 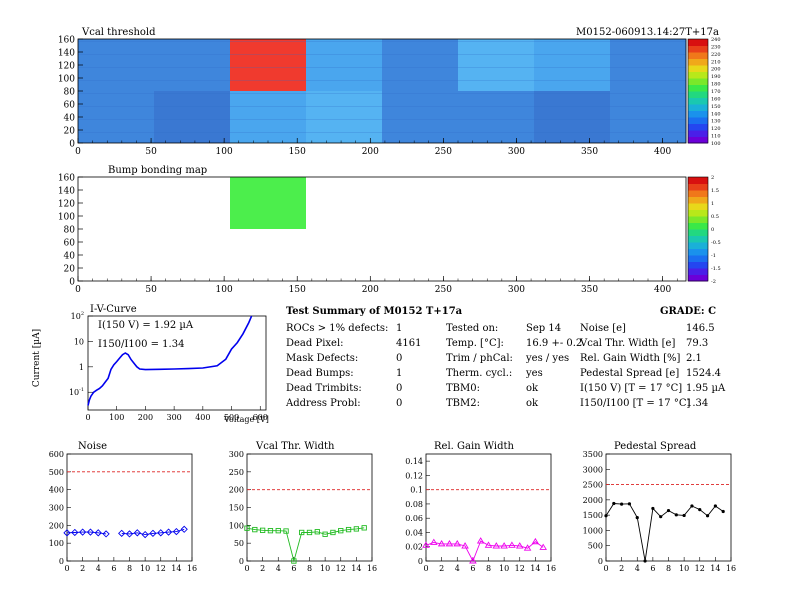 I want to click on vcal-width-panel-xtick-label: 6, so click(x=293, y=568).